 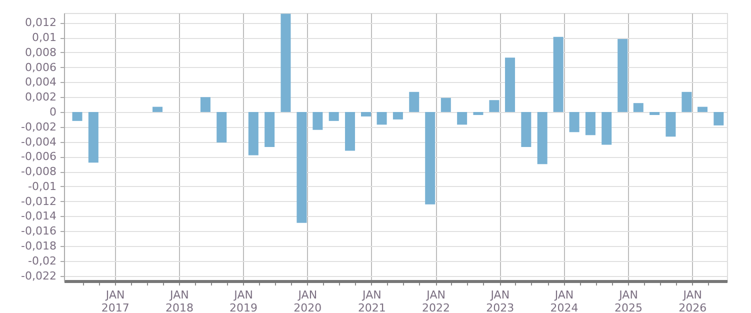 I want to click on y-tick-label: 0,01, so click(x=44, y=37).